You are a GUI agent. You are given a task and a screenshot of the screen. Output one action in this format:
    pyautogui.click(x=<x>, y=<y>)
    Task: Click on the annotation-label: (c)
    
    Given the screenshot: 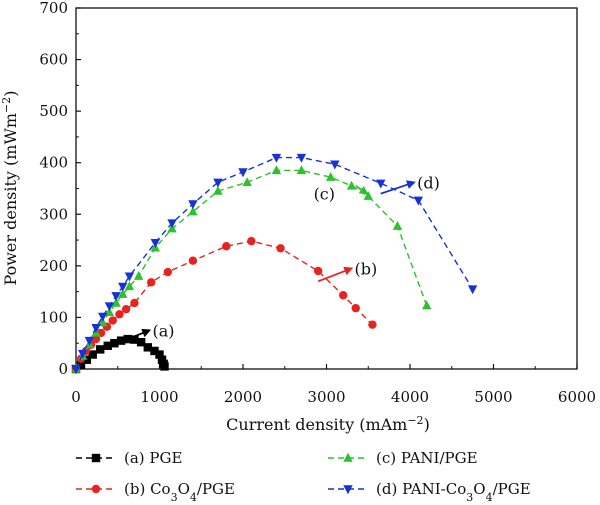 What is the action you would take?
    pyautogui.click(x=324, y=194)
    